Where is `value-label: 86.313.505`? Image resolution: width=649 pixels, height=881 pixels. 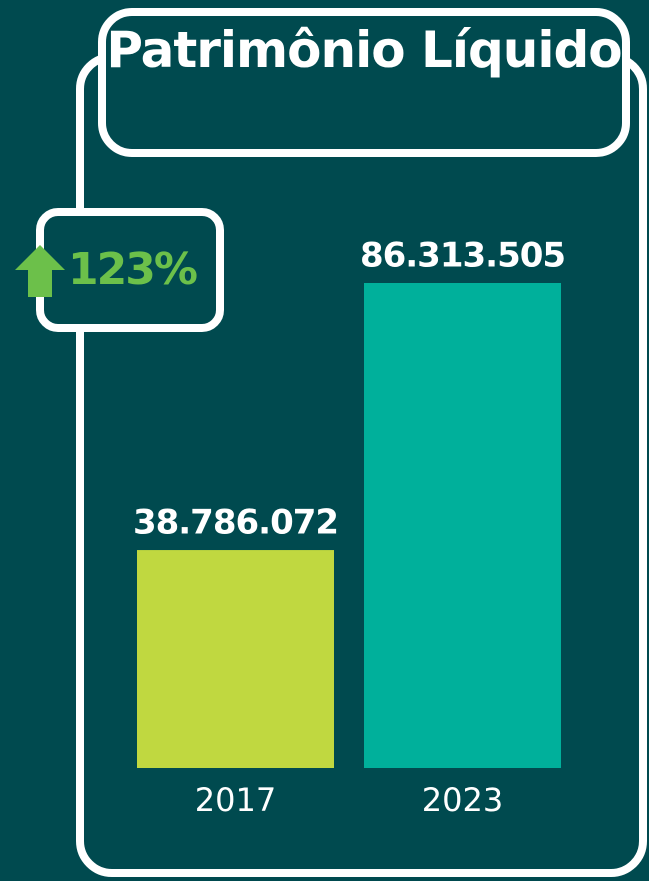
value-label: 86.313.505 is located at coordinates (462, 256).